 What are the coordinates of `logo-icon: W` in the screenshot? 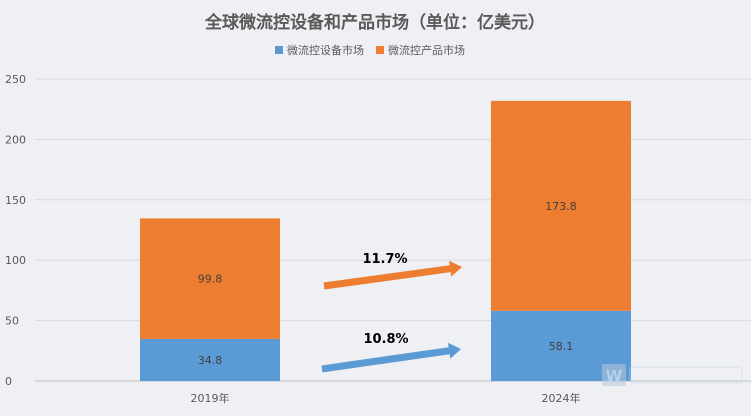 It's located at (672, 375).